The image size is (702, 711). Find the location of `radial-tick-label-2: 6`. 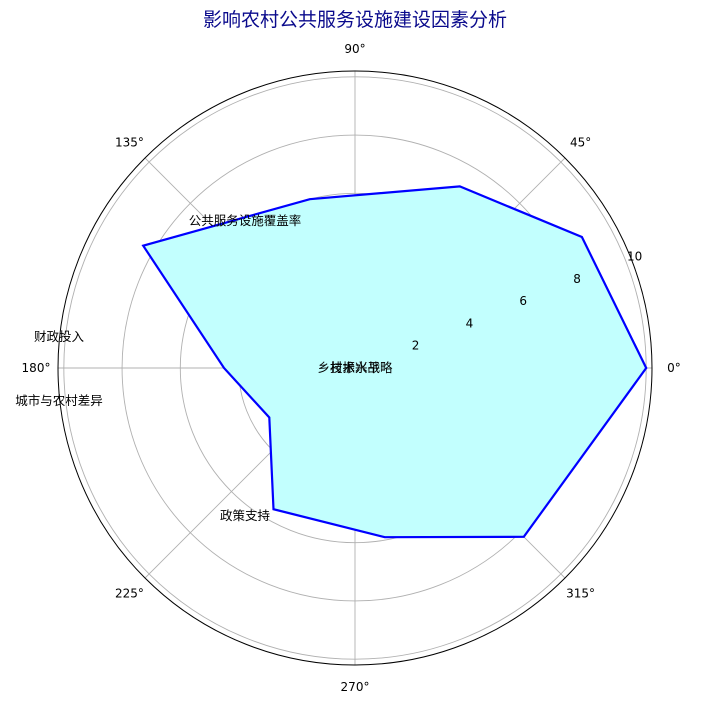

radial-tick-label-2: 6 is located at coordinates (523, 301).